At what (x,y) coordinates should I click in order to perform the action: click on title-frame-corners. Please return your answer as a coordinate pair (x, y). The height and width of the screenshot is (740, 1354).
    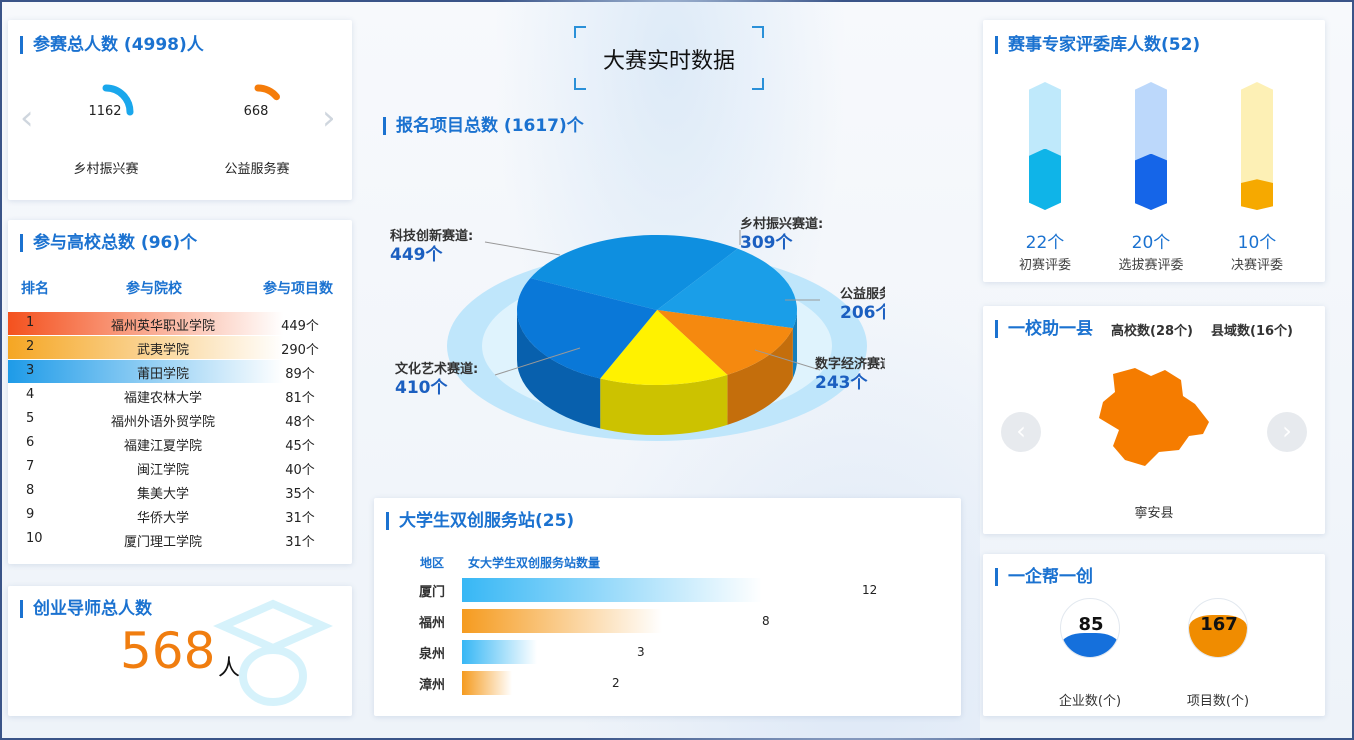
    Looking at the image, I should click on (669, 58).